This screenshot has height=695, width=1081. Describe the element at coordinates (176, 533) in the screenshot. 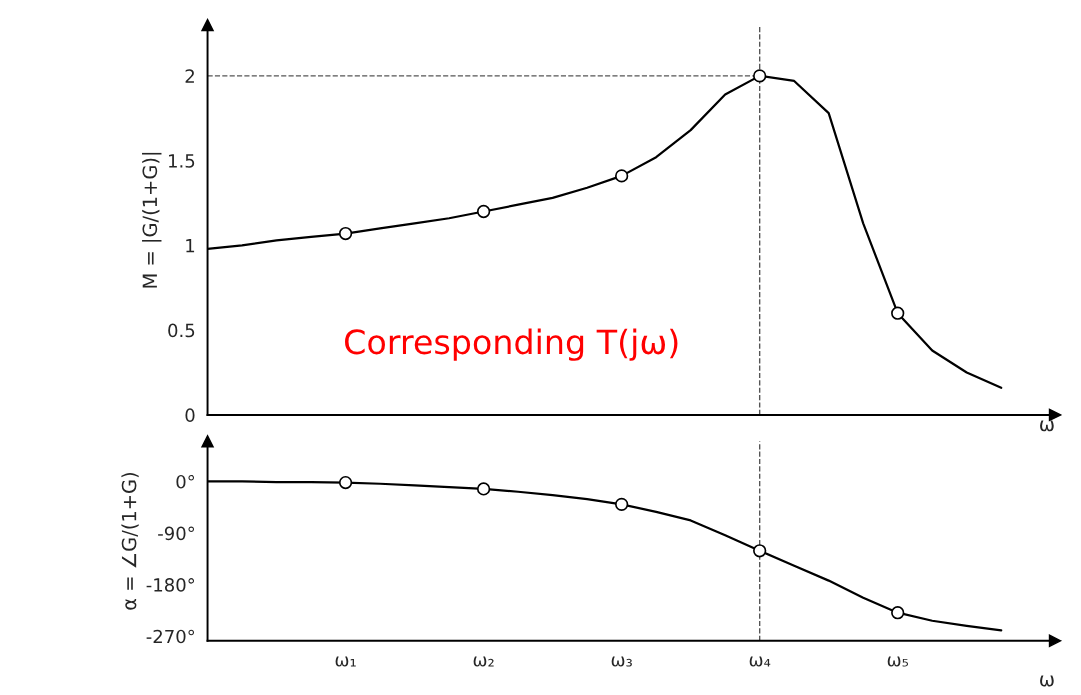

I see `y-tick-label: -90°` at that location.